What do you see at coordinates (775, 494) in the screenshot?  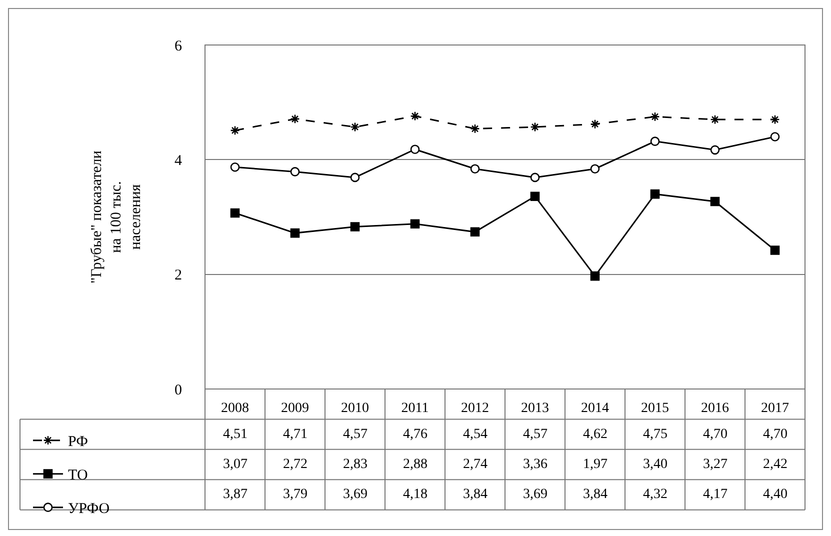 I see `data-label: 4,40` at bounding box center [775, 494].